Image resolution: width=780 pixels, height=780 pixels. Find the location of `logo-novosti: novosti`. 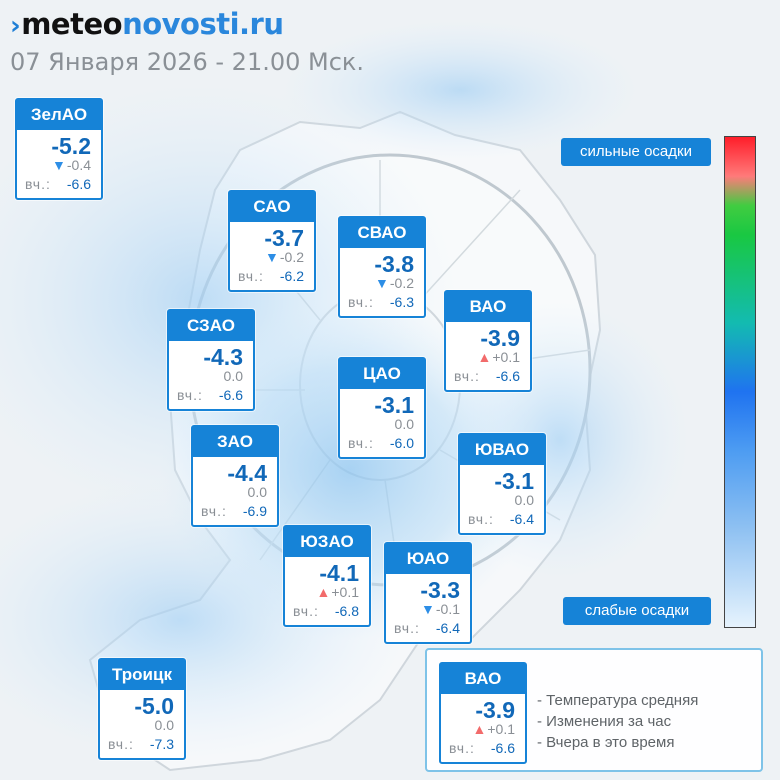

logo-novosti: novosti is located at coordinates (181, 24).